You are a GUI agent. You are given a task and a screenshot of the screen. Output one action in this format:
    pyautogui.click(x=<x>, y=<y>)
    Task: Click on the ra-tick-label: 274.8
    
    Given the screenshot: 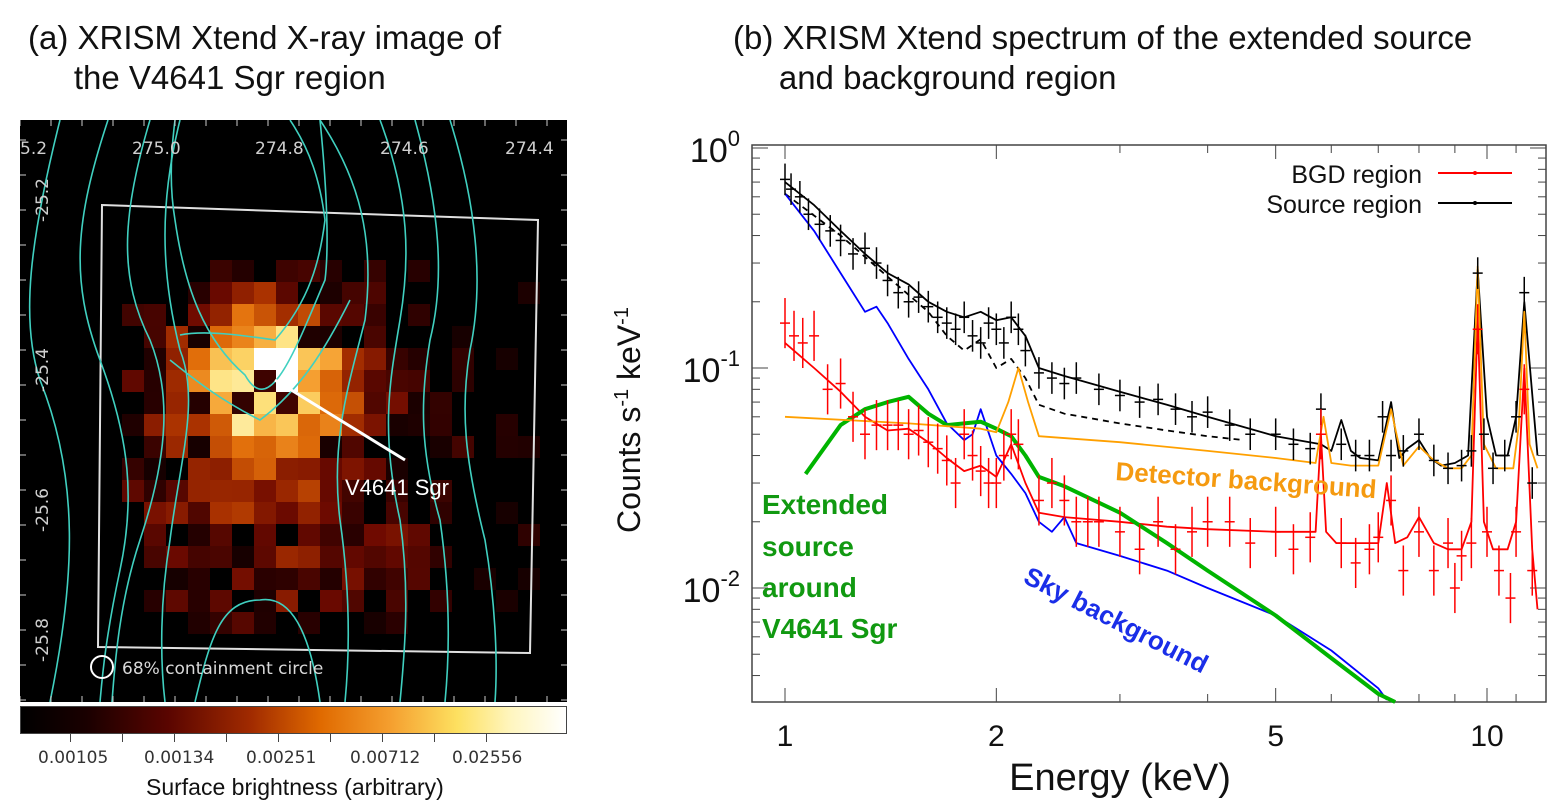 What is the action you would take?
    pyautogui.click(x=279, y=149)
    